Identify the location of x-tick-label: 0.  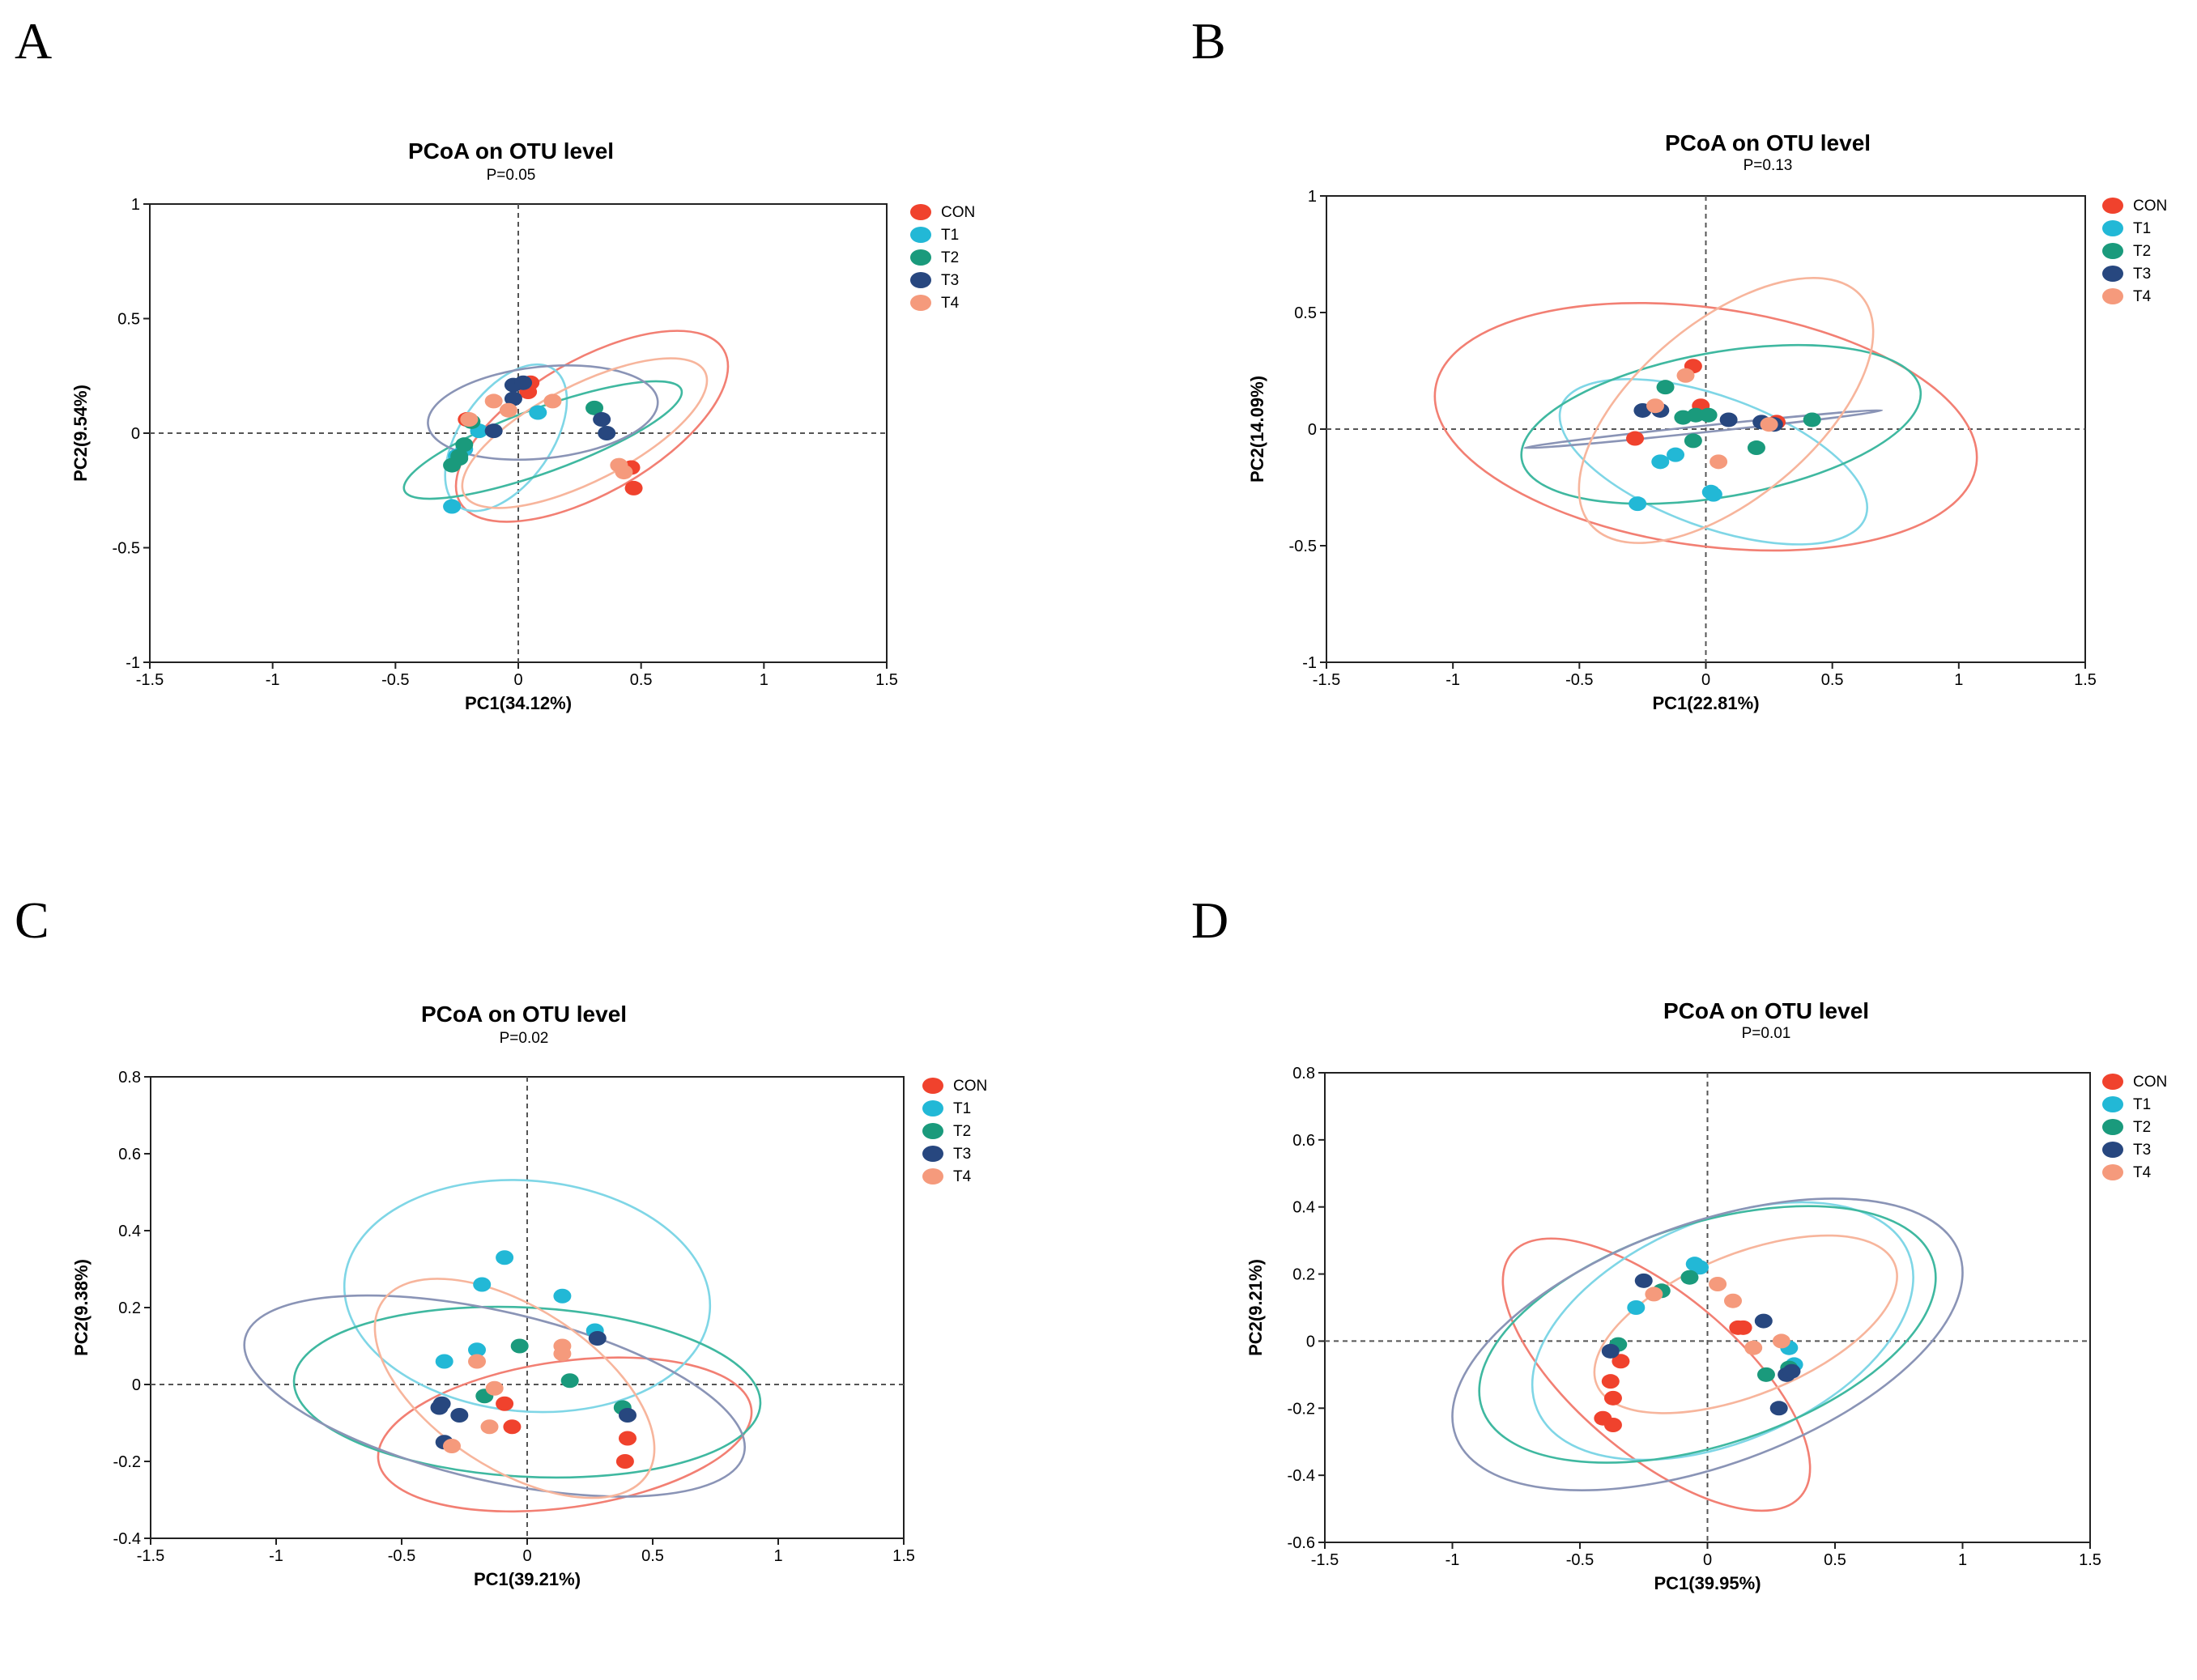
(517, 680).